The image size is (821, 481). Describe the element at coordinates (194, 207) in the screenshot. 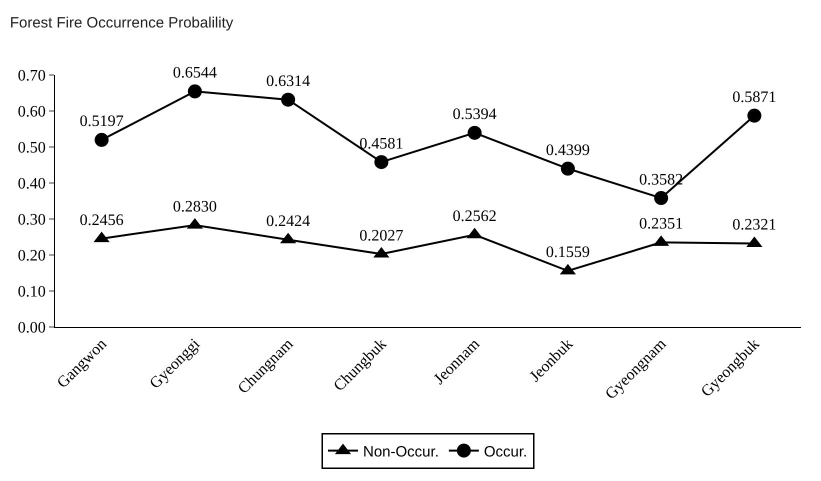

I see `data-label: 0.2830` at that location.